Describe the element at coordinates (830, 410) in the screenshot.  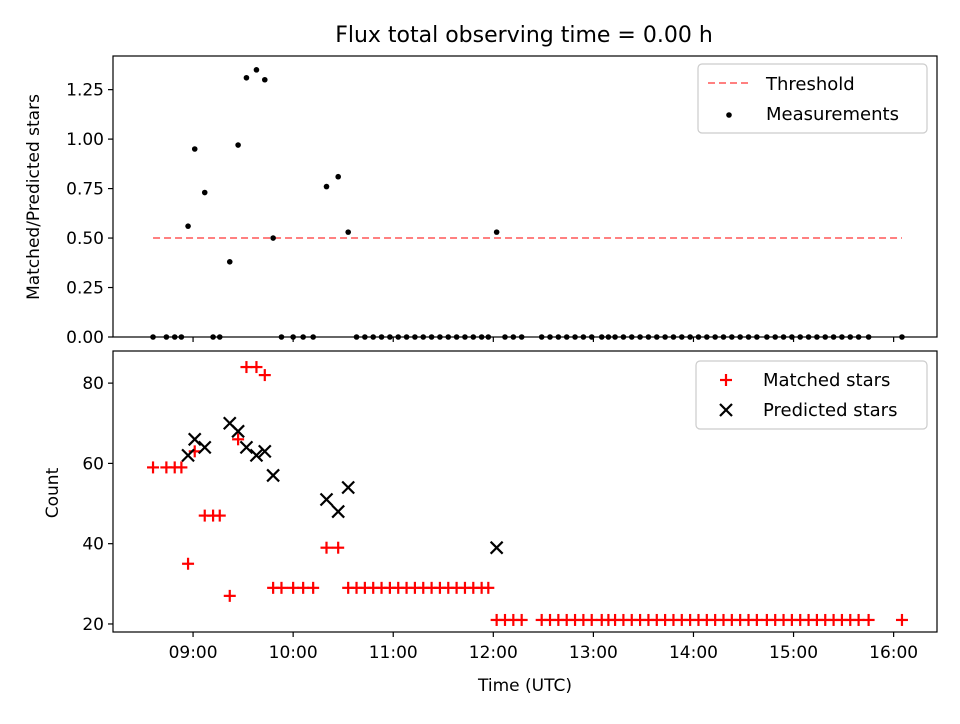
I see `predicted-stars-legend-label: Predicted stars` at that location.